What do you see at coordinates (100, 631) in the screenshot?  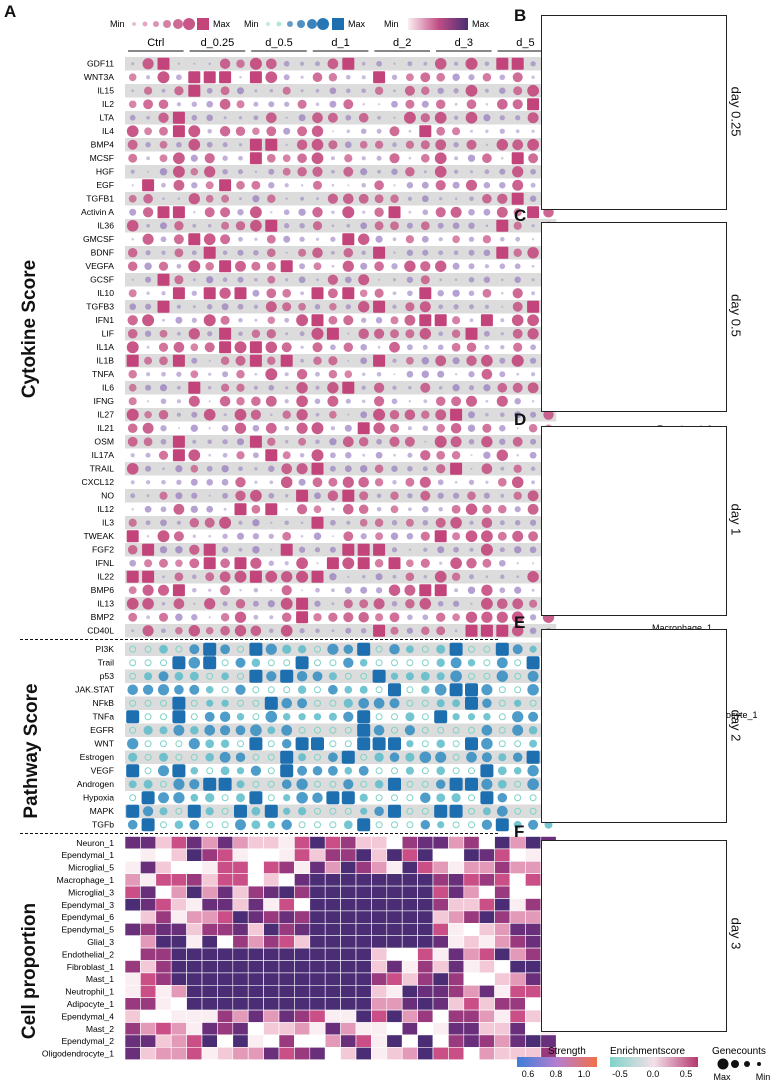 I see `row-label-cytokine: CD40L` at bounding box center [100, 631].